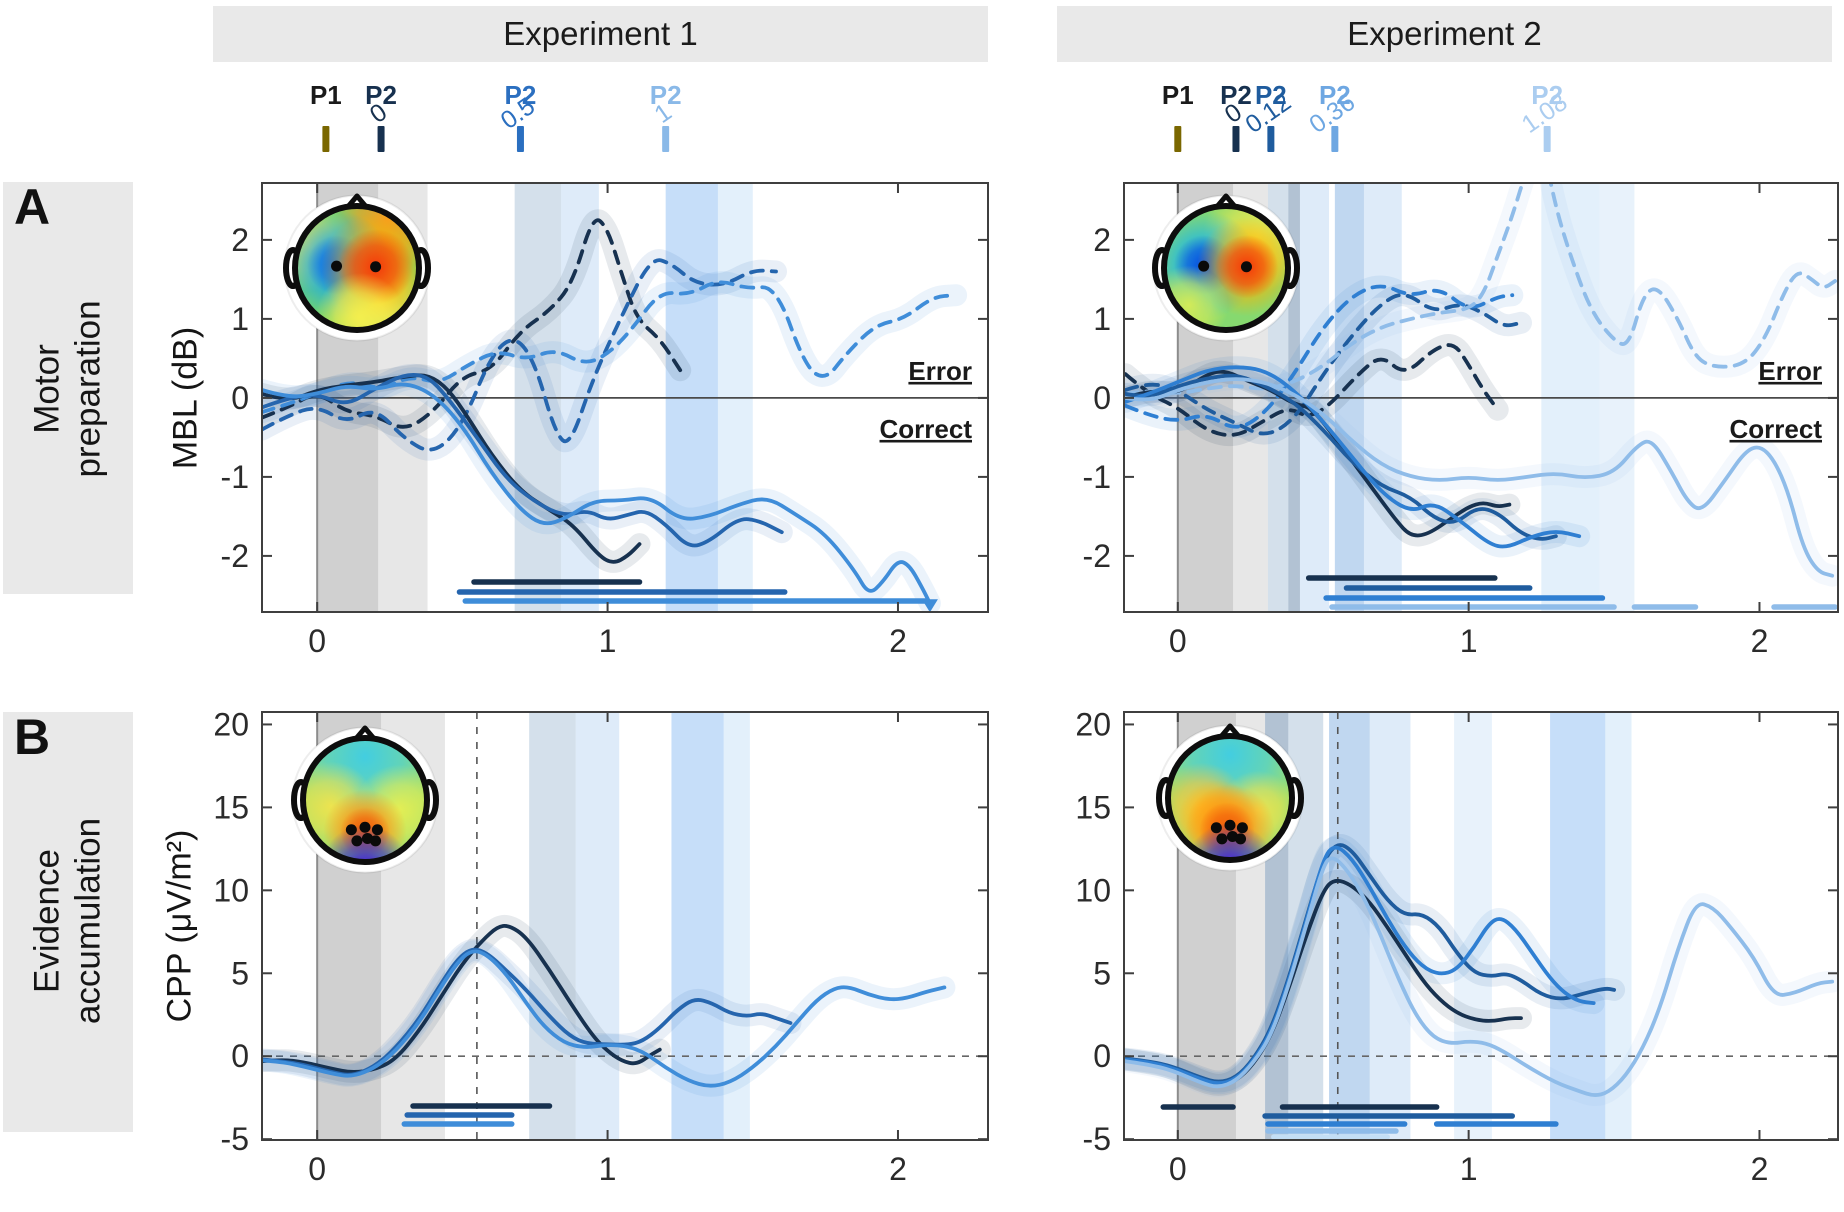 This screenshot has height=1212, width=1844. Describe the element at coordinates (47, 389) in the screenshot. I see `row-label-line-1: Motor` at that location.